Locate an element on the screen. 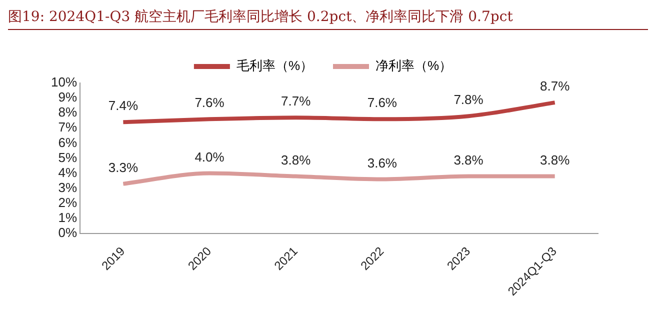 This screenshot has height=321, width=667. line-series is located at coordinates (339, 178).